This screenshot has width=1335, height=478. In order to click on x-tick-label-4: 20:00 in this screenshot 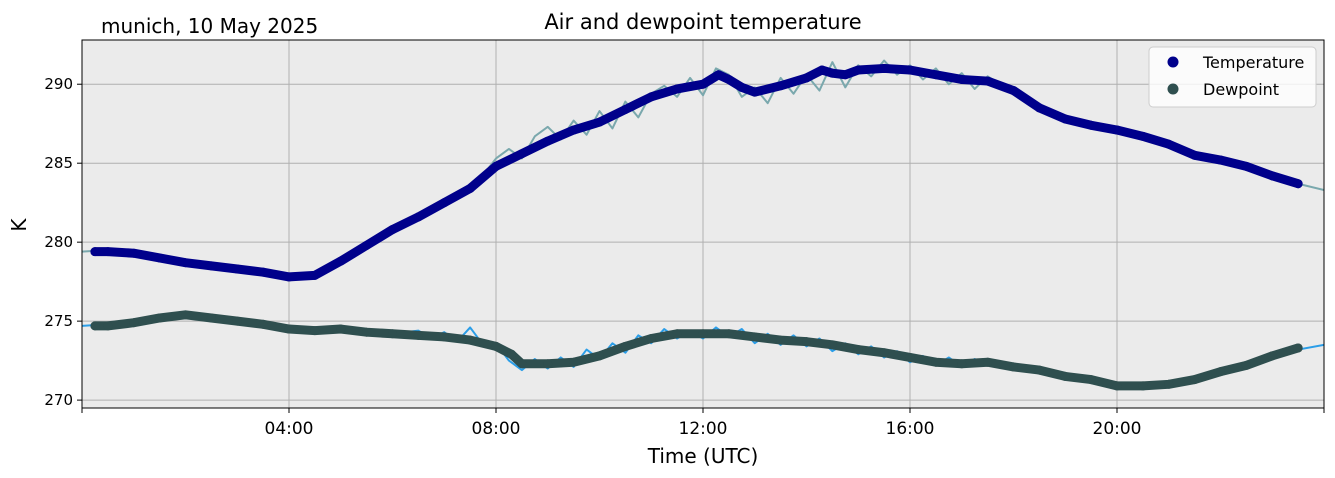, I will do `click(1117, 429)`.